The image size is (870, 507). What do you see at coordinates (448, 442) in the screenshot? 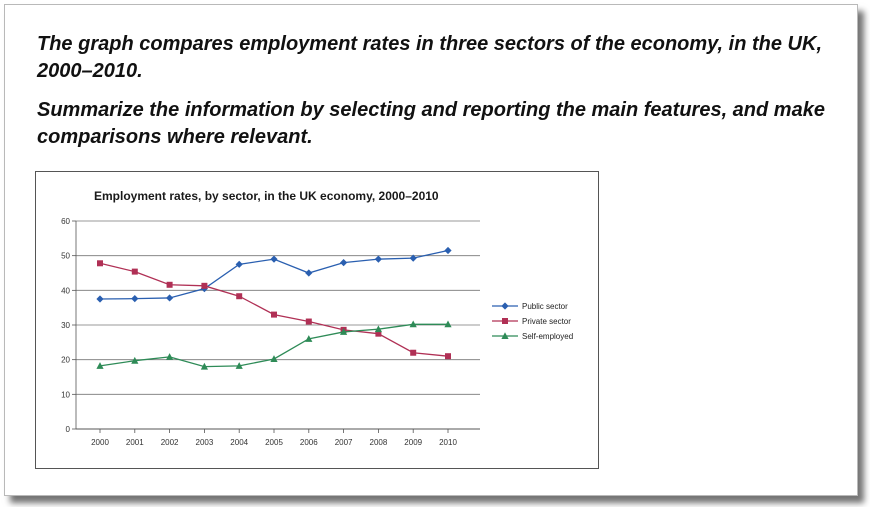
I see `x-tick-label: 2010` at bounding box center [448, 442].